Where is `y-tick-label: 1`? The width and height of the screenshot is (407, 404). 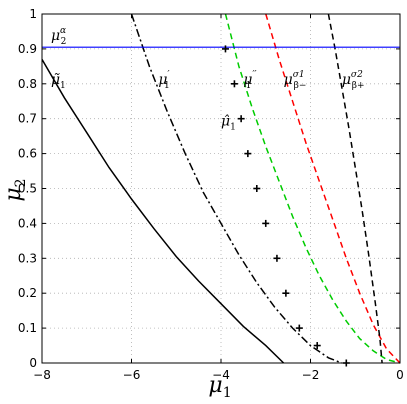
y-tick-label: 1 is located at coordinates (33, 14).